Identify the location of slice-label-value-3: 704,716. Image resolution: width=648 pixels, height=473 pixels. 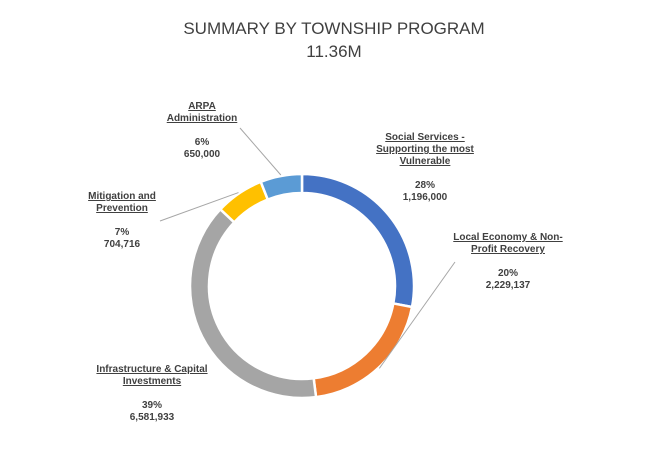
(122, 244).